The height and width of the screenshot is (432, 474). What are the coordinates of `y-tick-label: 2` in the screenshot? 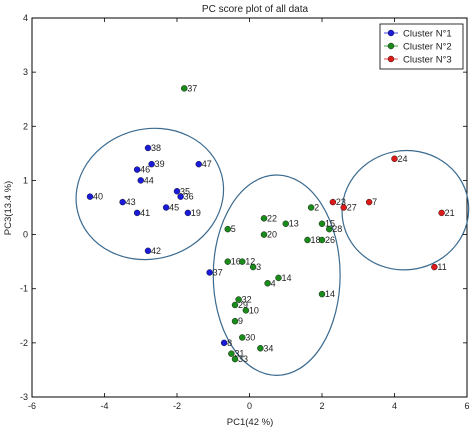 It's located at (25, 126).